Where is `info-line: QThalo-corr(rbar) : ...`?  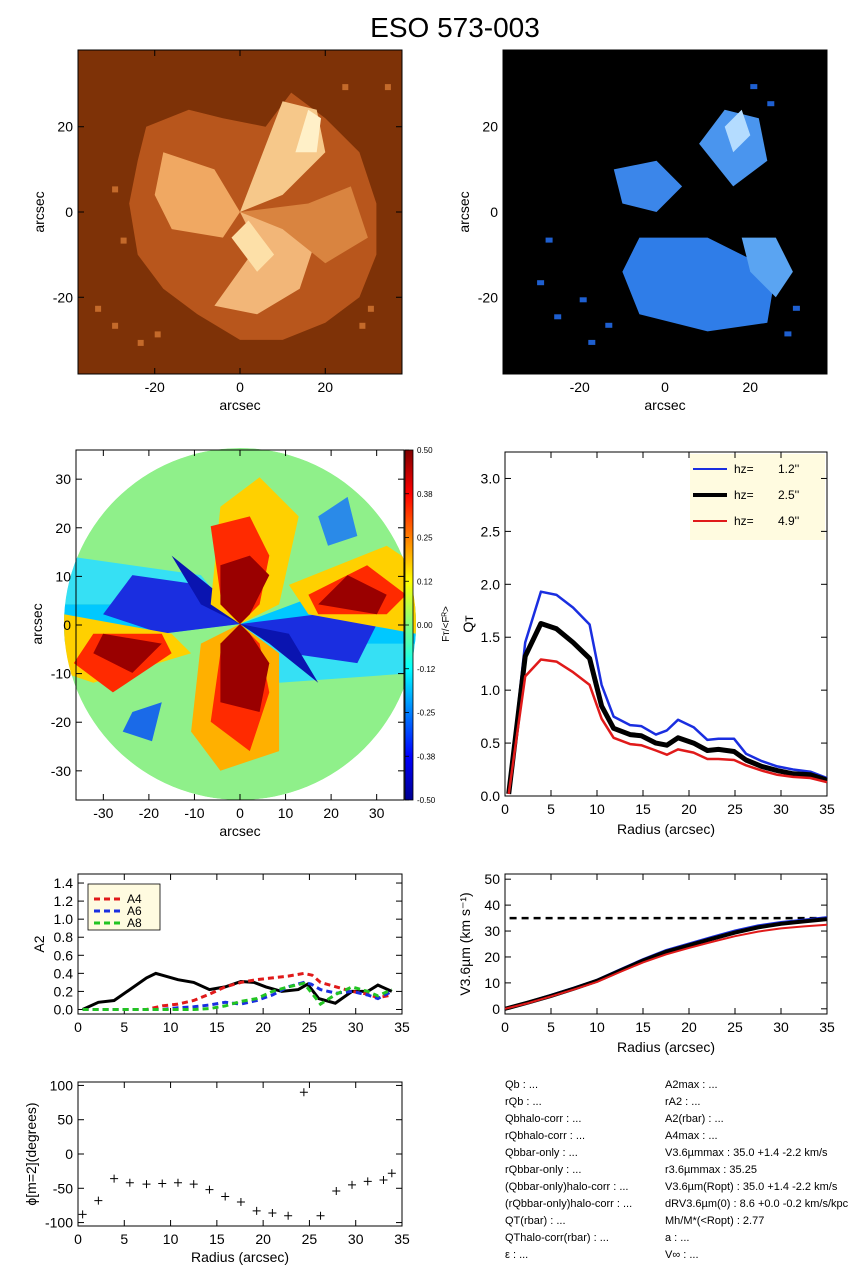
info-line: QThalo-corr(rbar) : ... is located at coordinates (557, 1238).